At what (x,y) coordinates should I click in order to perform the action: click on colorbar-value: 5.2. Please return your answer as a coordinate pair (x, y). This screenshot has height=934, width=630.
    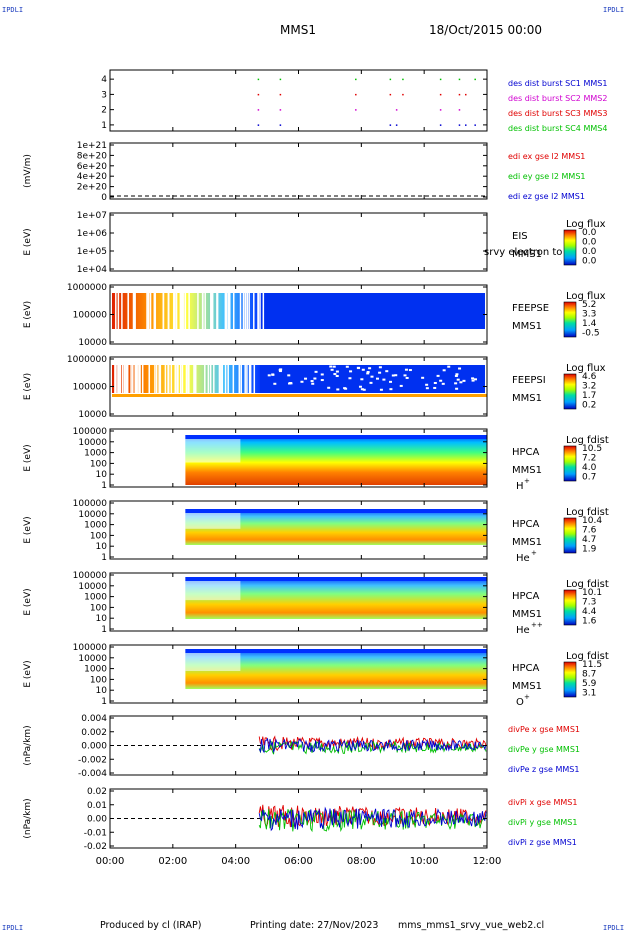
    Looking at the image, I should click on (589, 305).